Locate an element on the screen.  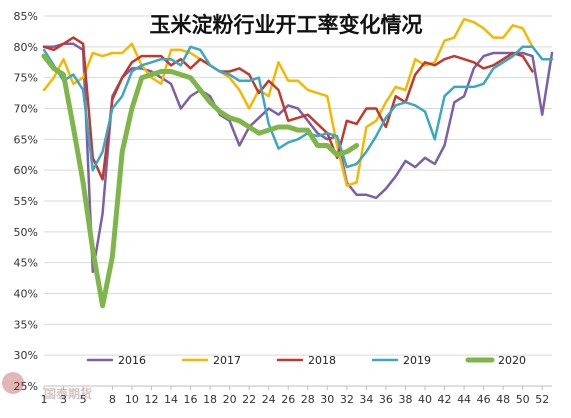
y-tick-label: 65% is located at coordinates (26, 139).